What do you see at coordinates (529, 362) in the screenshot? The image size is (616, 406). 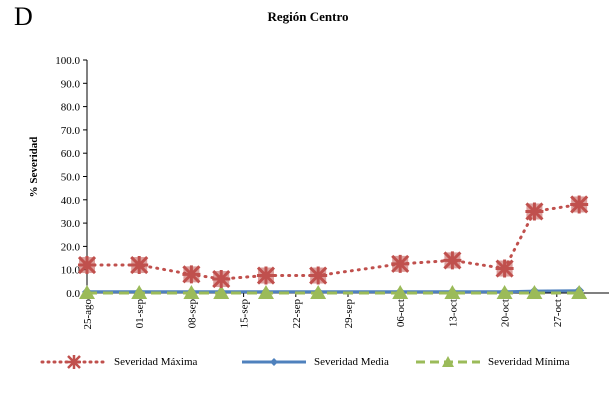 I see `legend-label-severidad-minima: Severidad Mínima` at bounding box center [529, 362].